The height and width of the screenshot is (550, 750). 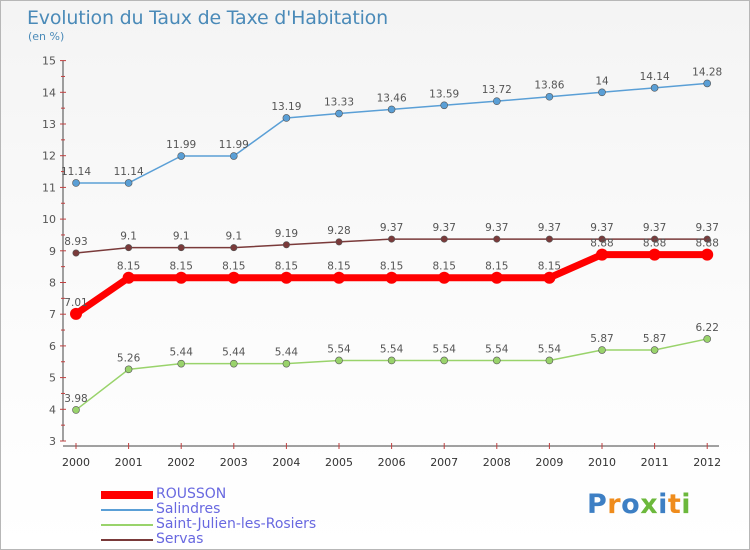 What do you see at coordinates (649, 504) in the screenshot?
I see `logo-letter: x` at bounding box center [649, 504].